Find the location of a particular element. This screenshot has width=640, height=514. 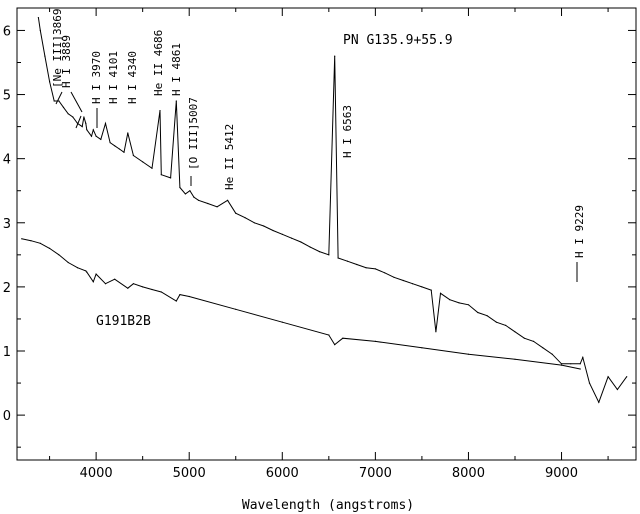

line-label: H I 6563 is located at coordinates (347, 131).